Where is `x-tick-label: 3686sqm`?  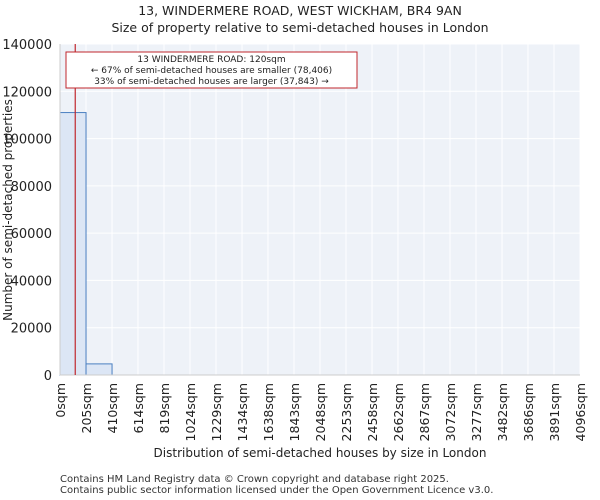 x-tick-label: 3686sqm is located at coordinates (528, 412).